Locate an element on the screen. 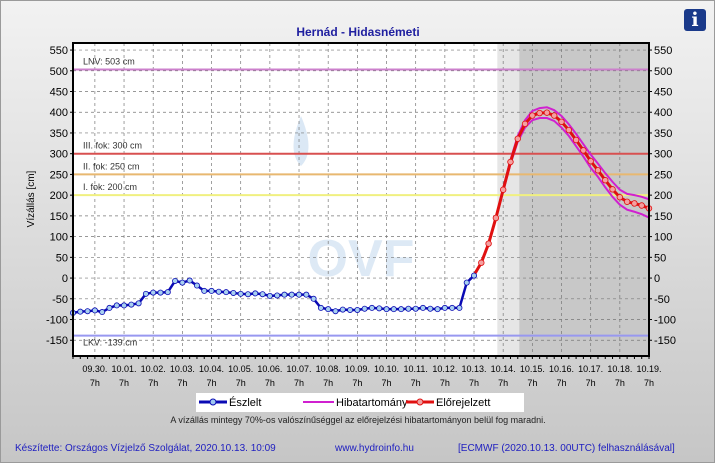 This screenshot has width=715, height=469. x-tick-label: 10.07. is located at coordinates (299, 369).